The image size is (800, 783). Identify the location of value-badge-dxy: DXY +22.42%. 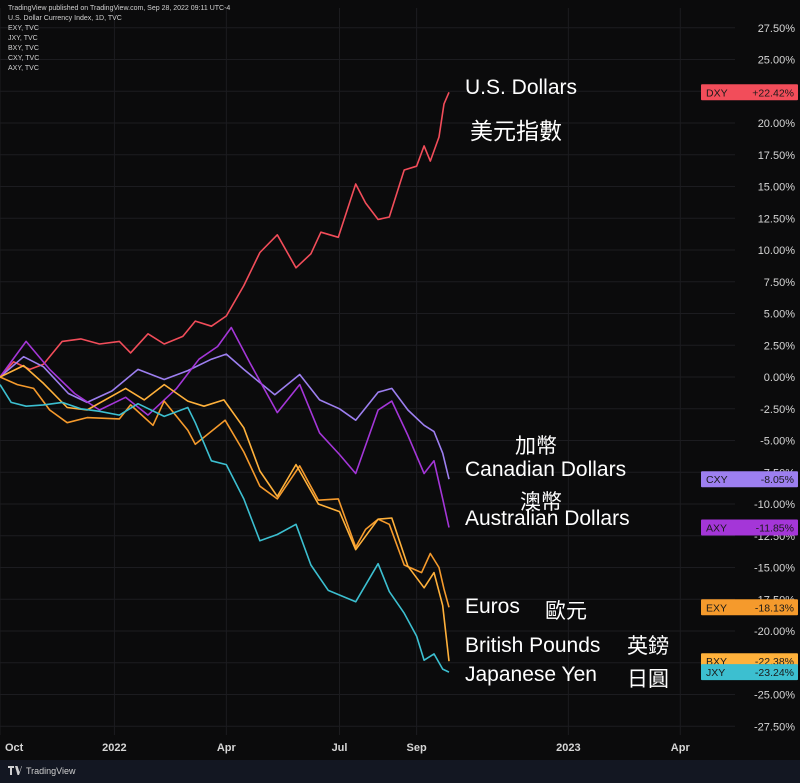
(749, 92).